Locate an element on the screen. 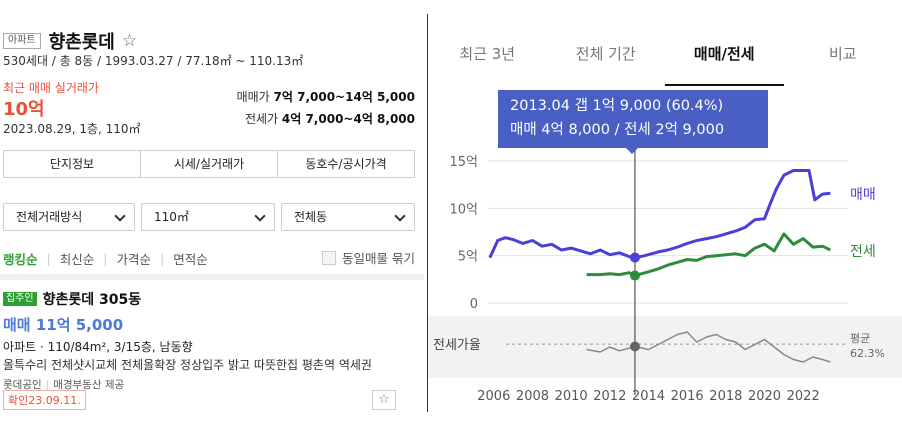 The height and width of the screenshot is (434, 902). y-tick-label: 15억 is located at coordinates (463, 162).